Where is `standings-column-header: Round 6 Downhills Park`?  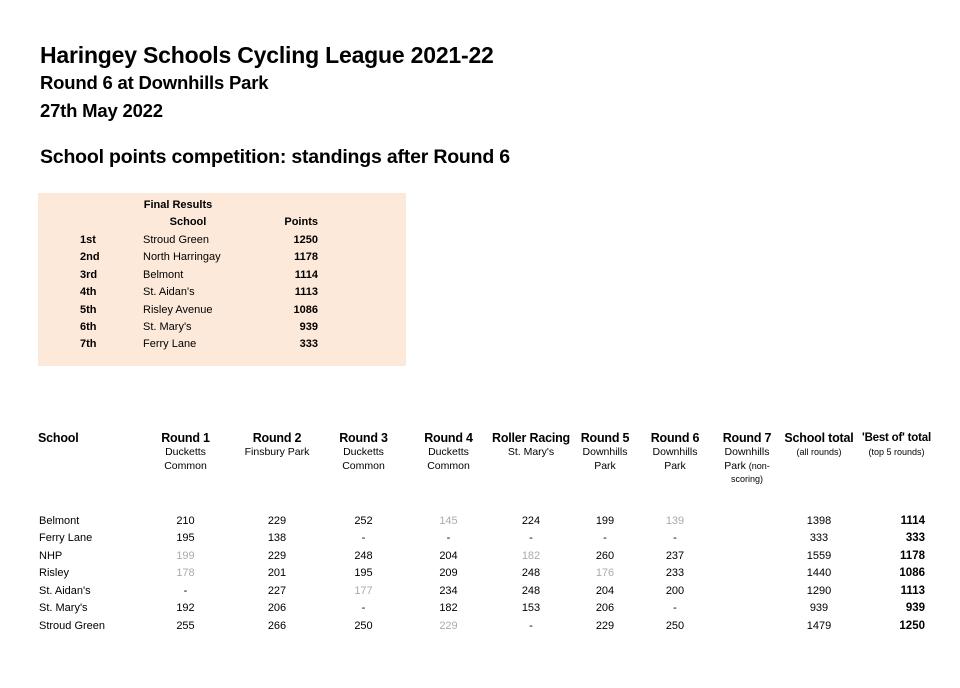
standings-column-header: Round 6 Downhills Park is located at coordinates (675, 458).